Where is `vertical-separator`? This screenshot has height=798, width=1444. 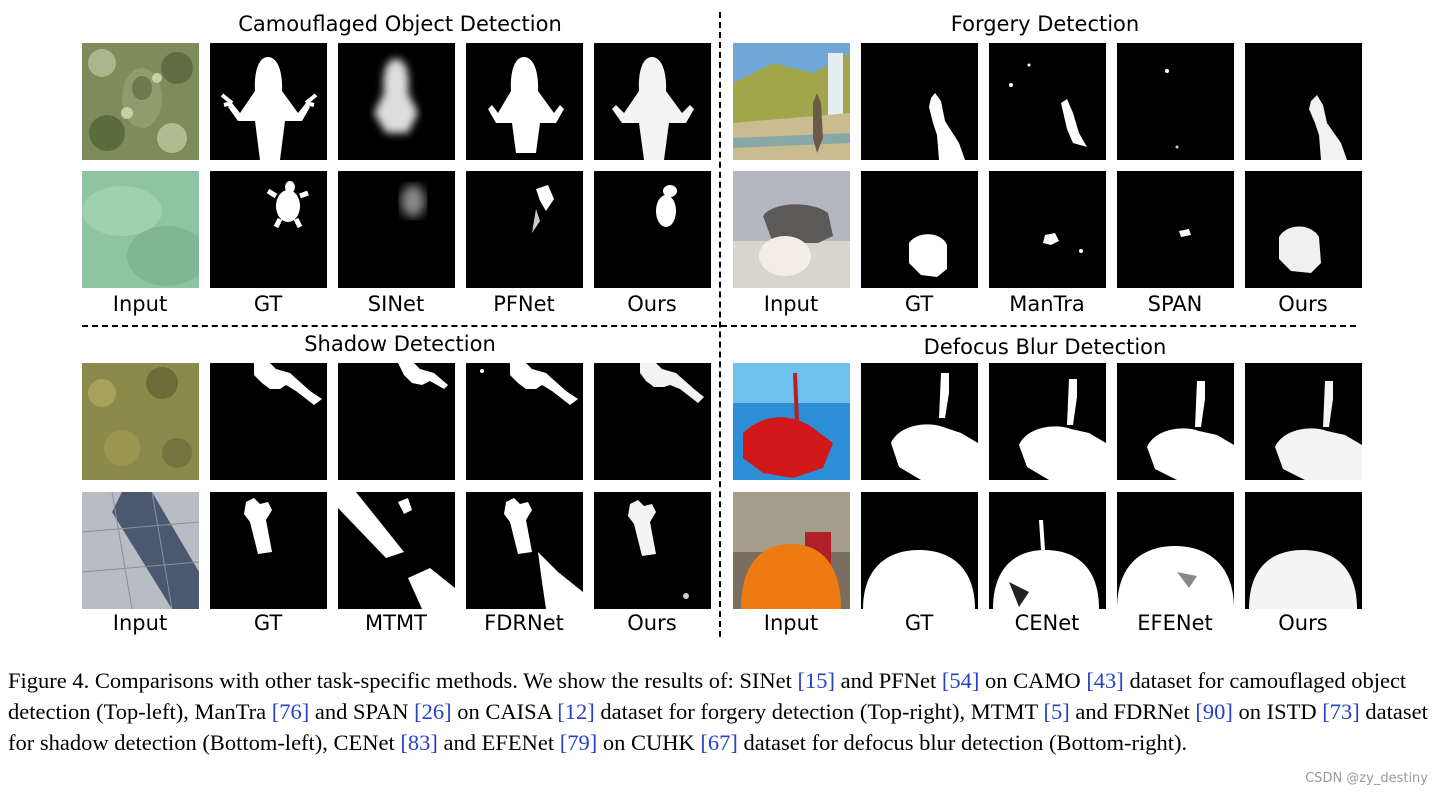
vertical-separator is located at coordinates (720, 324).